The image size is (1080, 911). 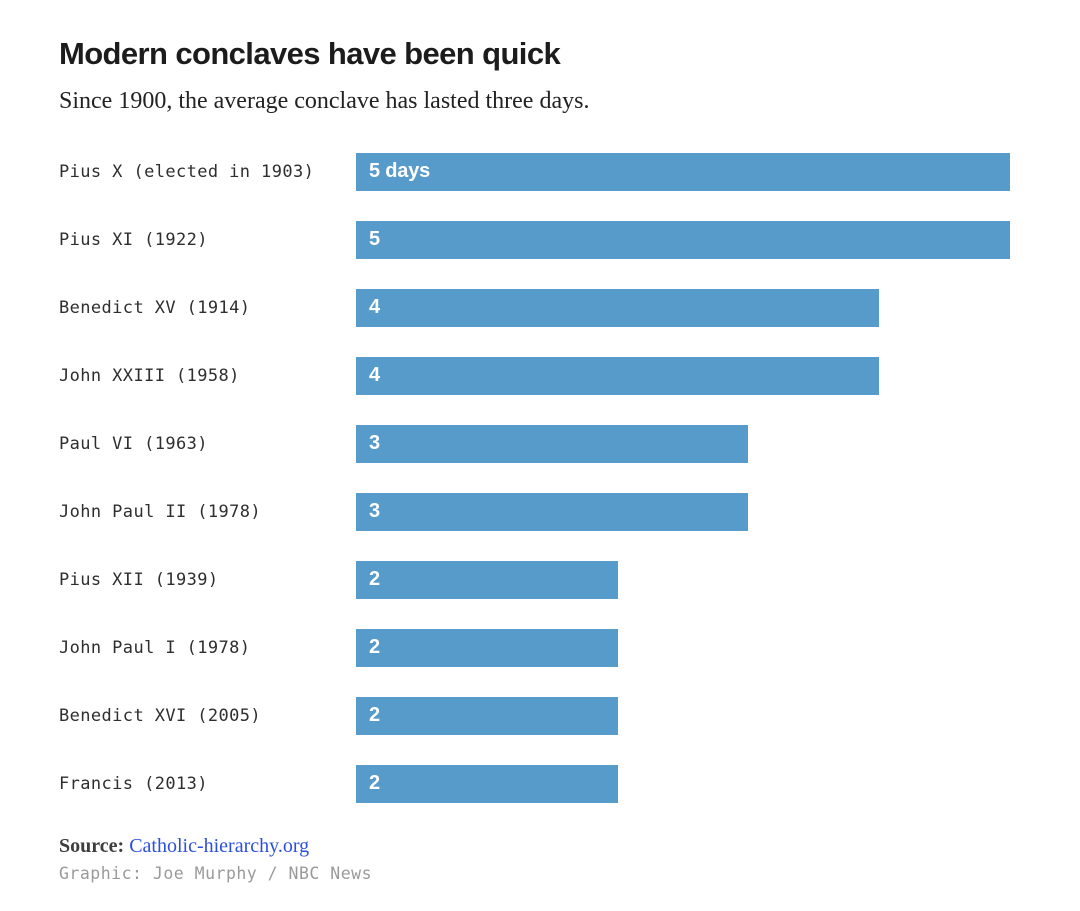 What do you see at coordinates (133, 239) in the screenshot?
I see `category-label: Pius XI (1922)` at bounding box center [133, 239].